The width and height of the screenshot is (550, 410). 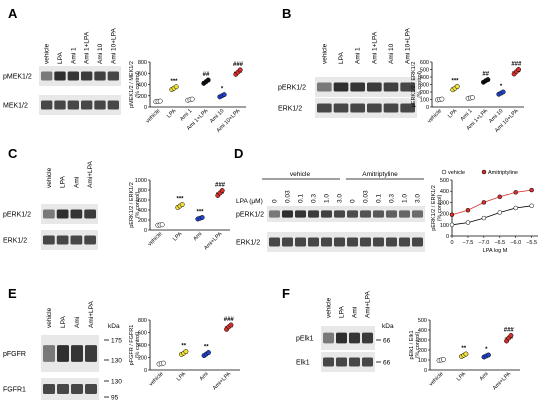 What do you see at coordinates (387, 341) in the screenshot?
I see `kda-label: 66` at bounding box center [387, 341].